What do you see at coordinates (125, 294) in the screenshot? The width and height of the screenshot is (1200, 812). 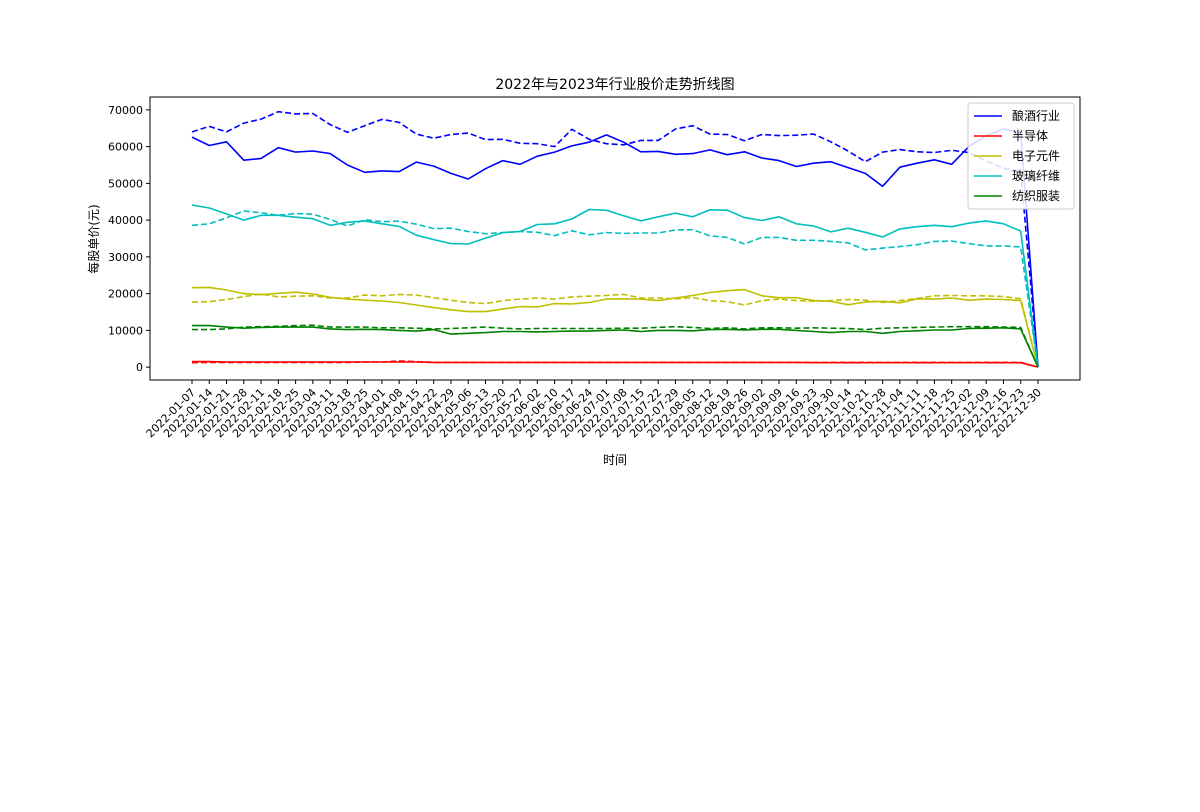 I see `y-tick-label: 20000` at bounding box center [125, 294].